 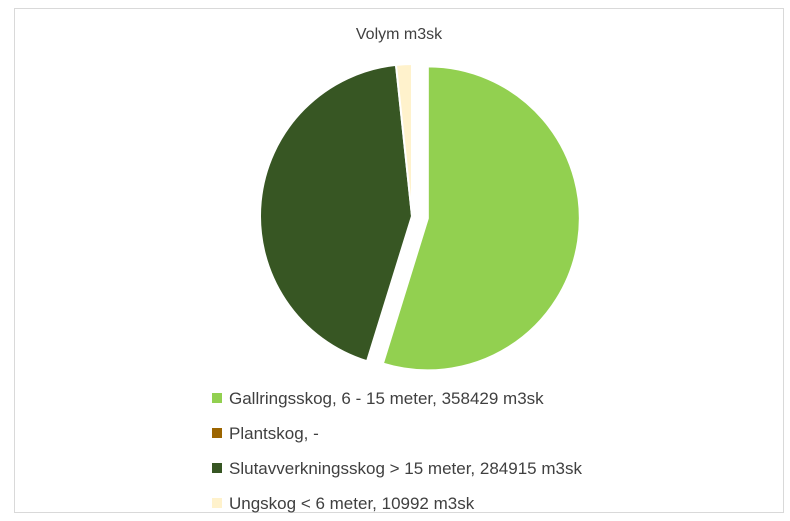 I want to click on legend-item-0: Gallringsskog, 6 - 15 meter, 358429 m3sk, so click(x=397, y=398).